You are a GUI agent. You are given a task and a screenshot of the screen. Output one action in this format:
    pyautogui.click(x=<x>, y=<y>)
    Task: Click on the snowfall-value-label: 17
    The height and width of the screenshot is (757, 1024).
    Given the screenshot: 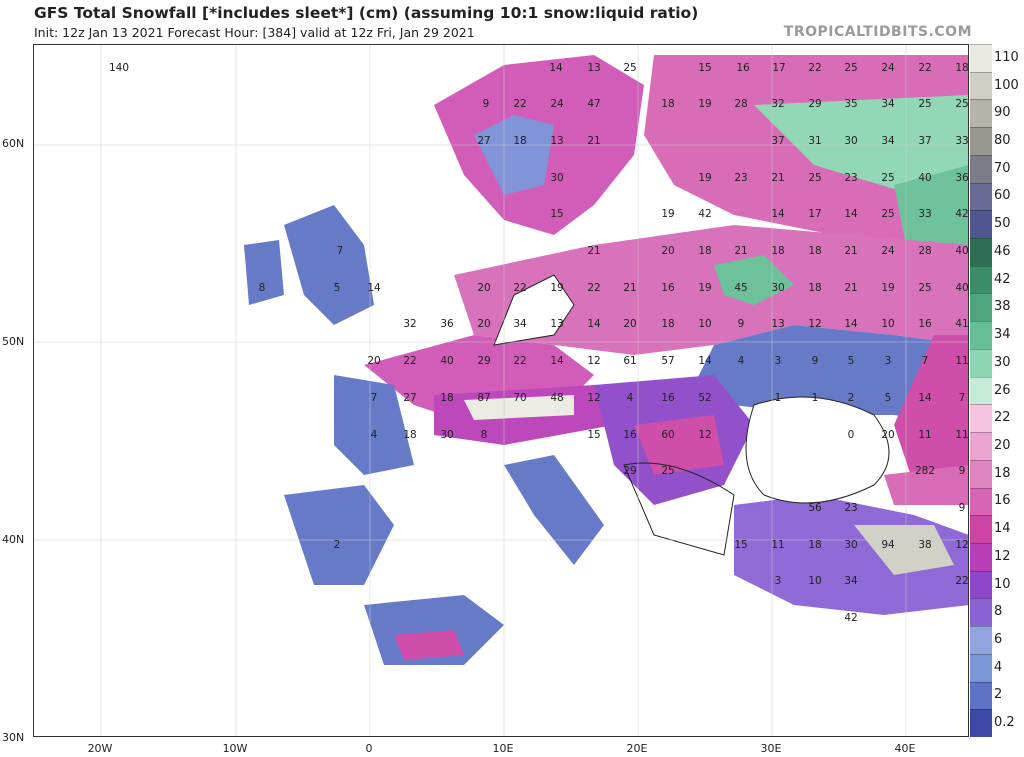 What is the action you would take?
    pyautogui.click(x=815, y=214)
    